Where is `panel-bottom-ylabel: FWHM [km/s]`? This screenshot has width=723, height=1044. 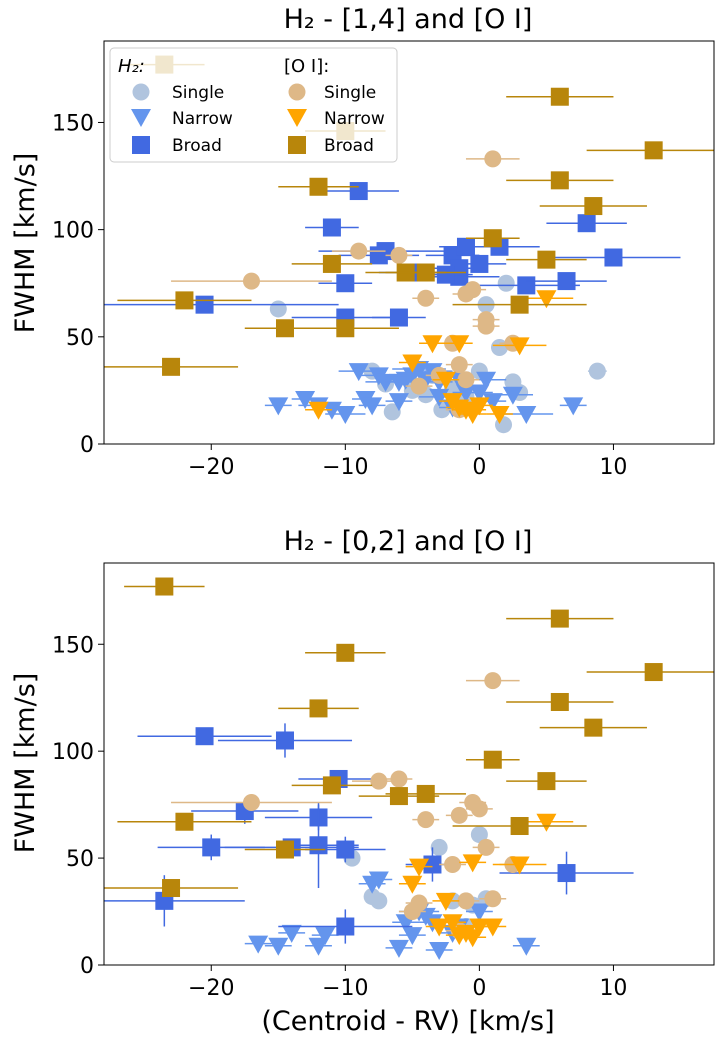 panel-bottom-ylabel: FWHM [km/s] is located at coordinates (25, 763).